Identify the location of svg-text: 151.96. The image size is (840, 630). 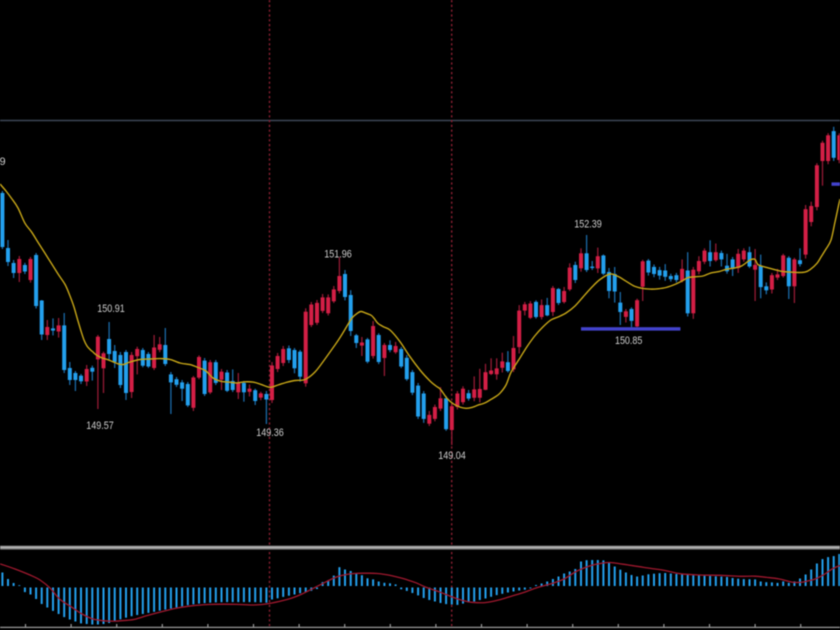
(338, 255).